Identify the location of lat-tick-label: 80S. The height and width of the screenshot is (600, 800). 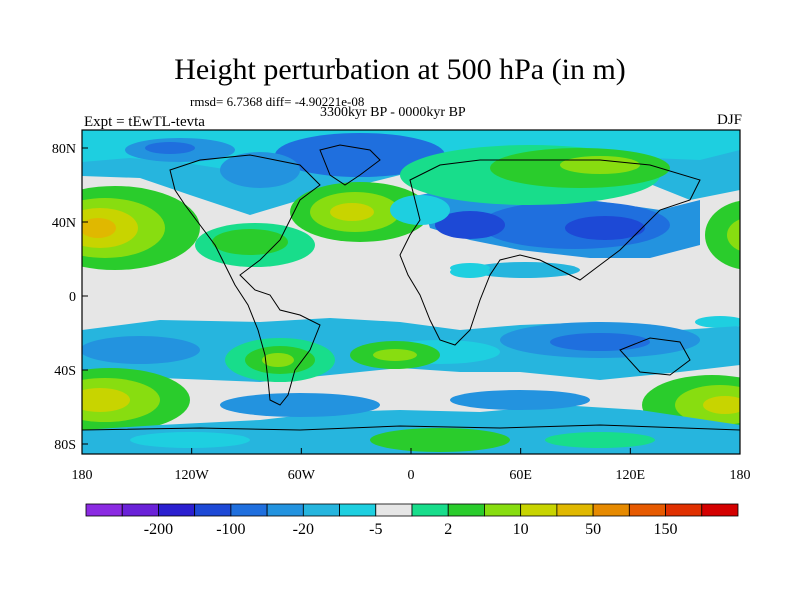
(65, 445).